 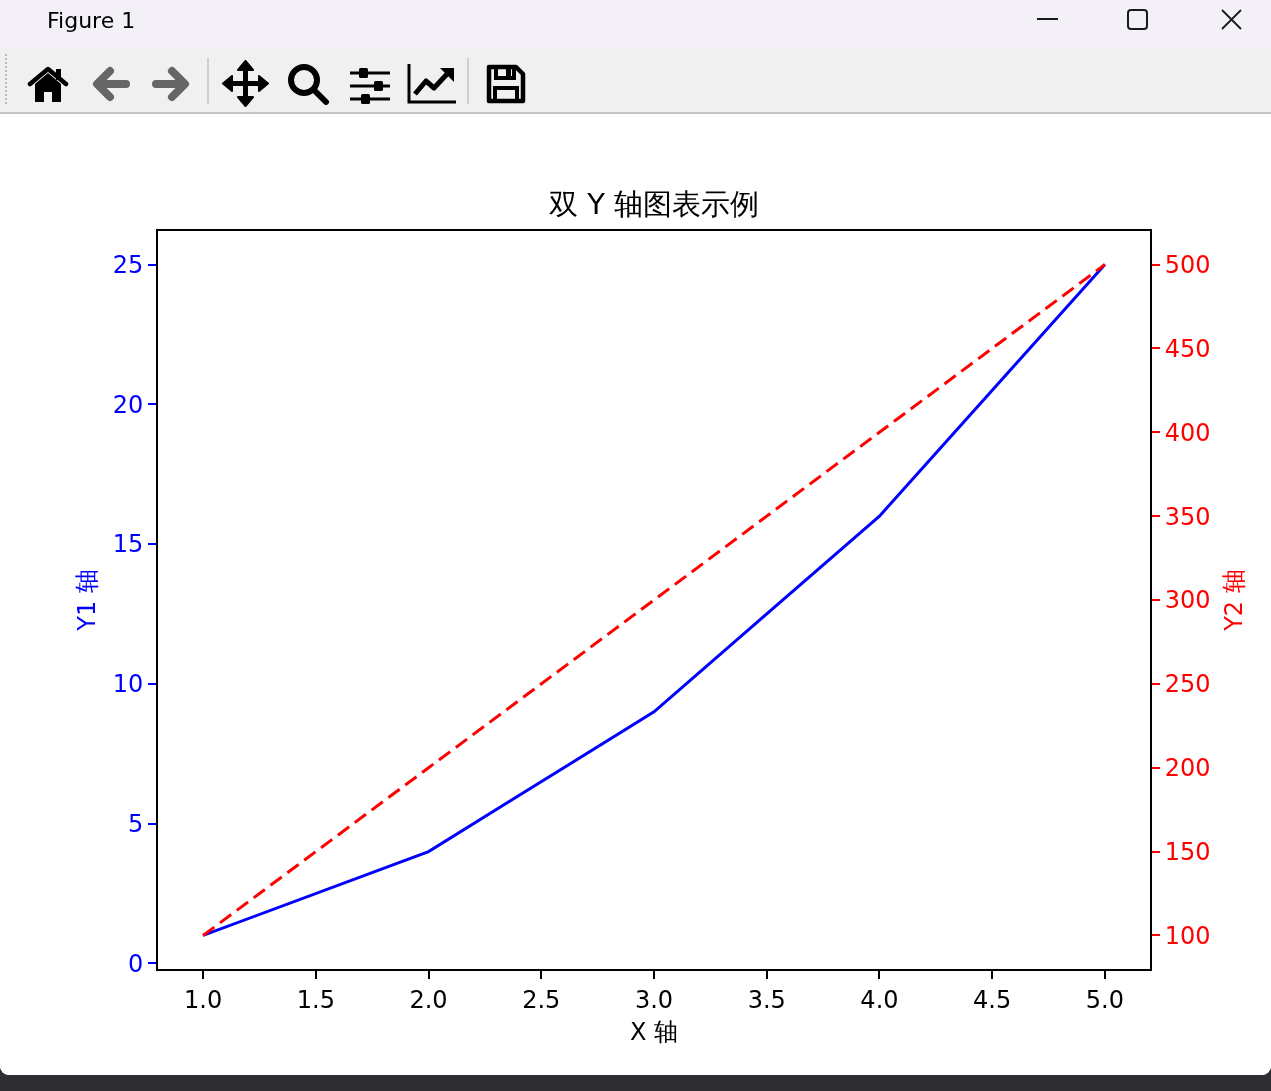 What do you see at coordinates (1187, 600) in the screenshot?
I see `y2-tick-label: 300` at bounding box center [1187, 600].